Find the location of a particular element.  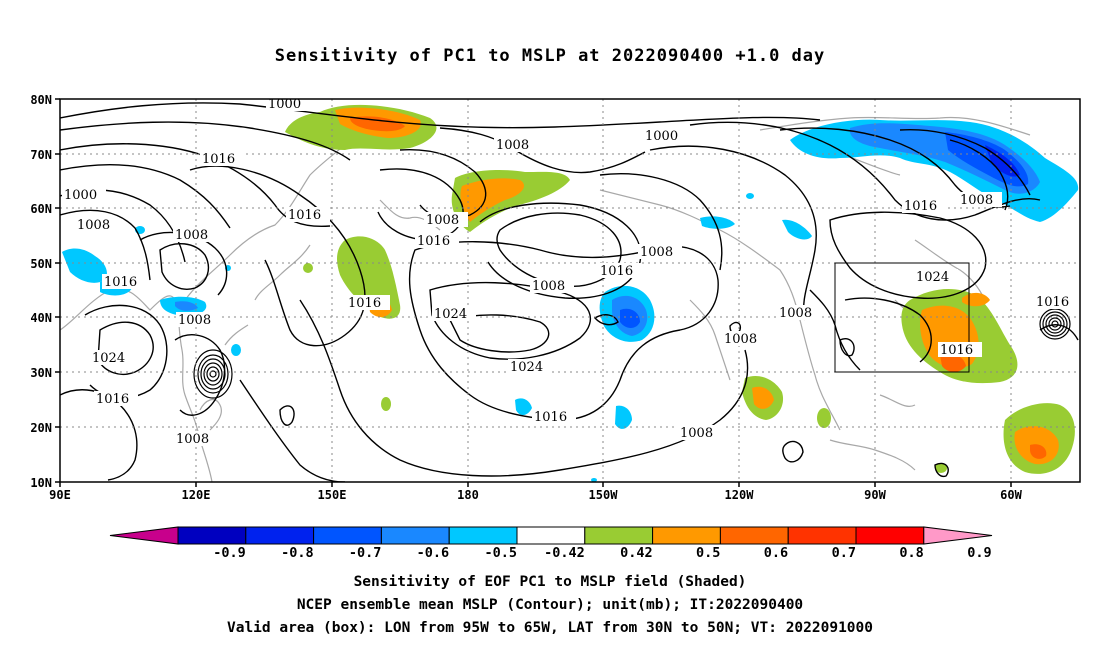

lon-label-120e: 120E is located at coordinates (196, 495).